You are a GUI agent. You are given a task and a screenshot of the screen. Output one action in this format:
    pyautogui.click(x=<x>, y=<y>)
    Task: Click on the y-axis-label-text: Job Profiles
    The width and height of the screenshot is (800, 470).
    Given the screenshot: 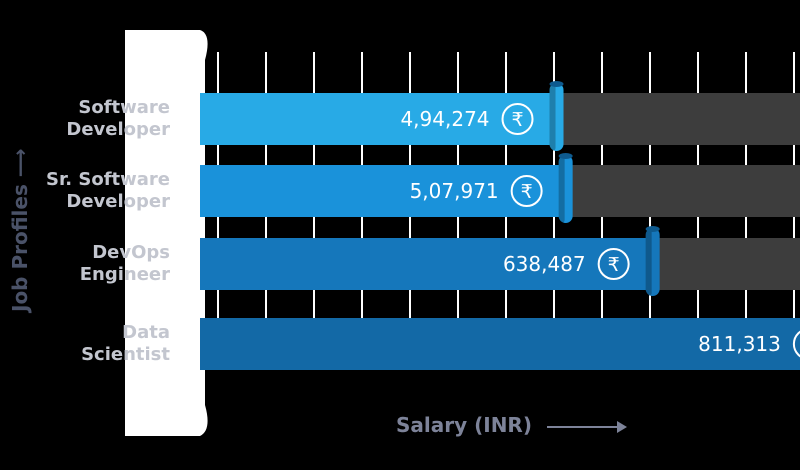 What is the action you would take?
    pyautogui.click(x=20, y=248)
    